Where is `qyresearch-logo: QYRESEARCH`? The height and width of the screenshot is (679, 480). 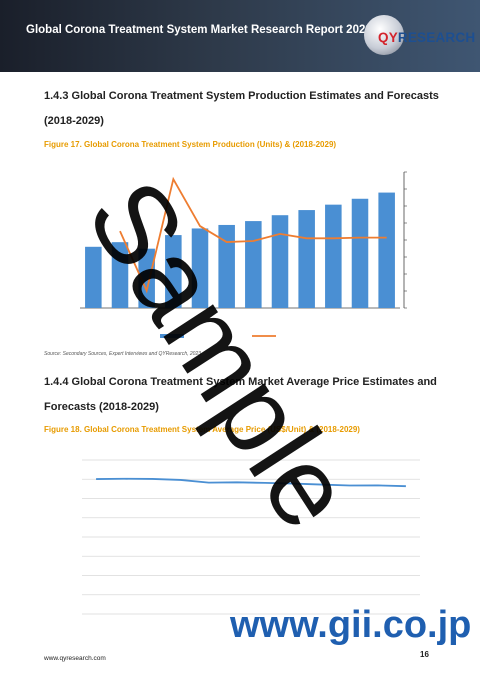
qyresearch-logo: QYRESEARCH is located at coordinates (426, 37).